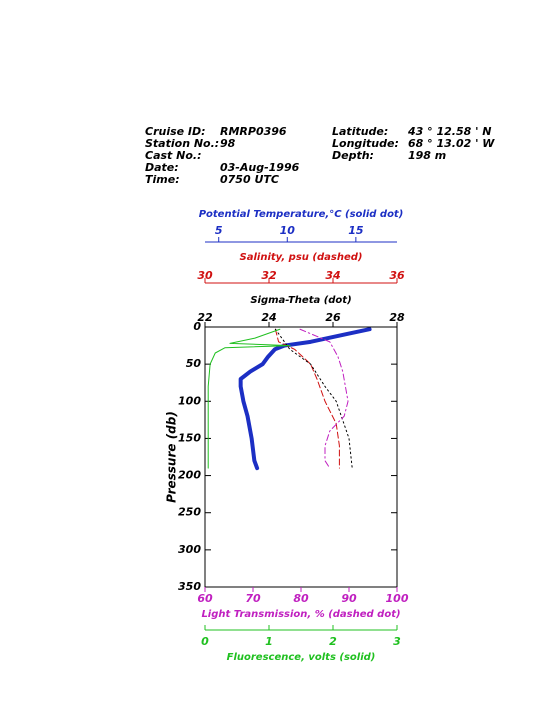 The height and width of the screenshot is (724, 540). I want to click on x-tick-label: 60, so click(205, 598).